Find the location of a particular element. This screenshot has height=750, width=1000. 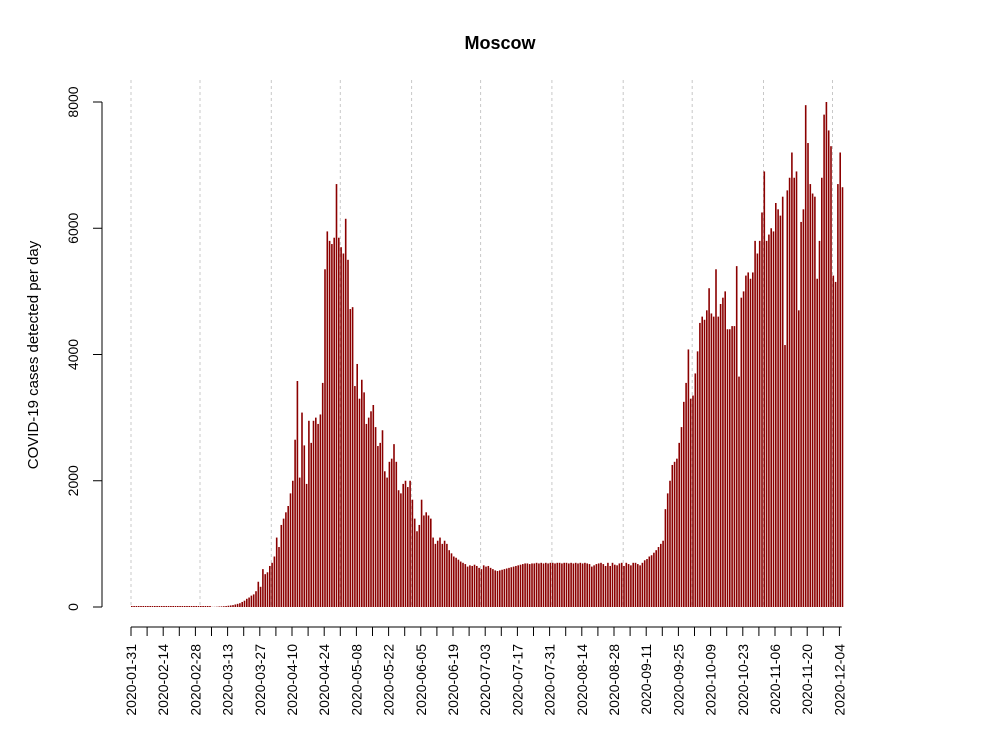

x-tick-label: 2020-10-09 is located at coordinates (711, 680).